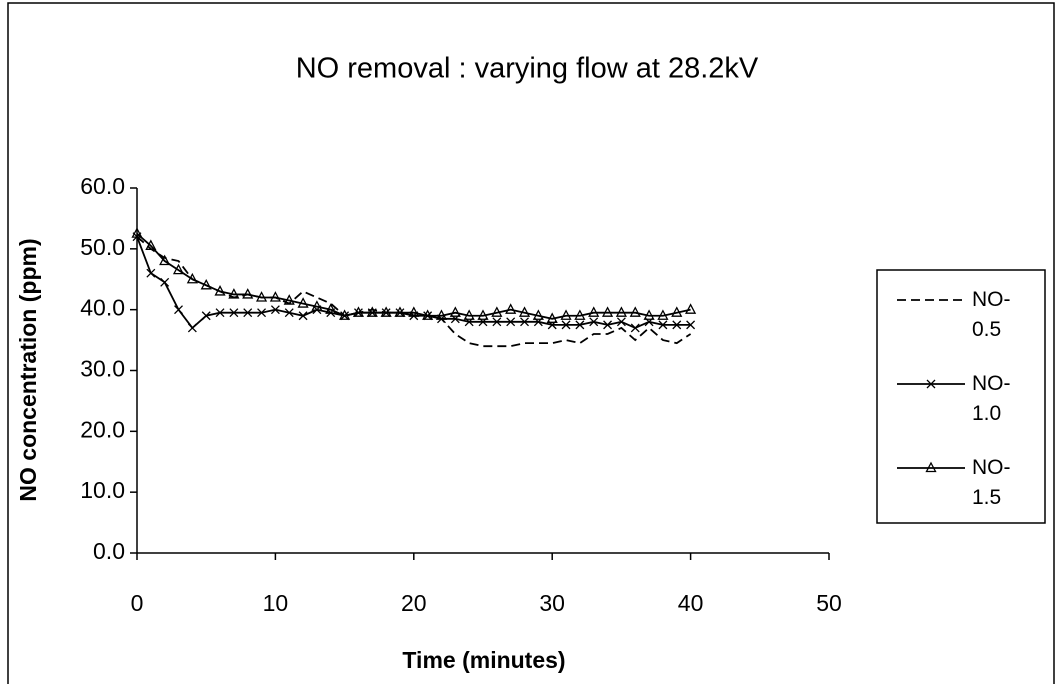 The width and height of the screenshot is (1056, 684). What do you see at coordinates (109, 551) in the screenshot?
I see `y-tick-label: 0.0` at bounding box center [109, 551].